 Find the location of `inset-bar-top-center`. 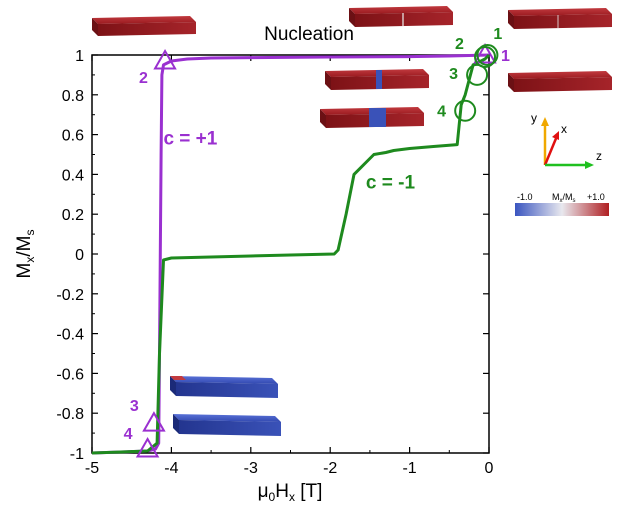

inset-bar-top-center is located at coordinates (401, 16).